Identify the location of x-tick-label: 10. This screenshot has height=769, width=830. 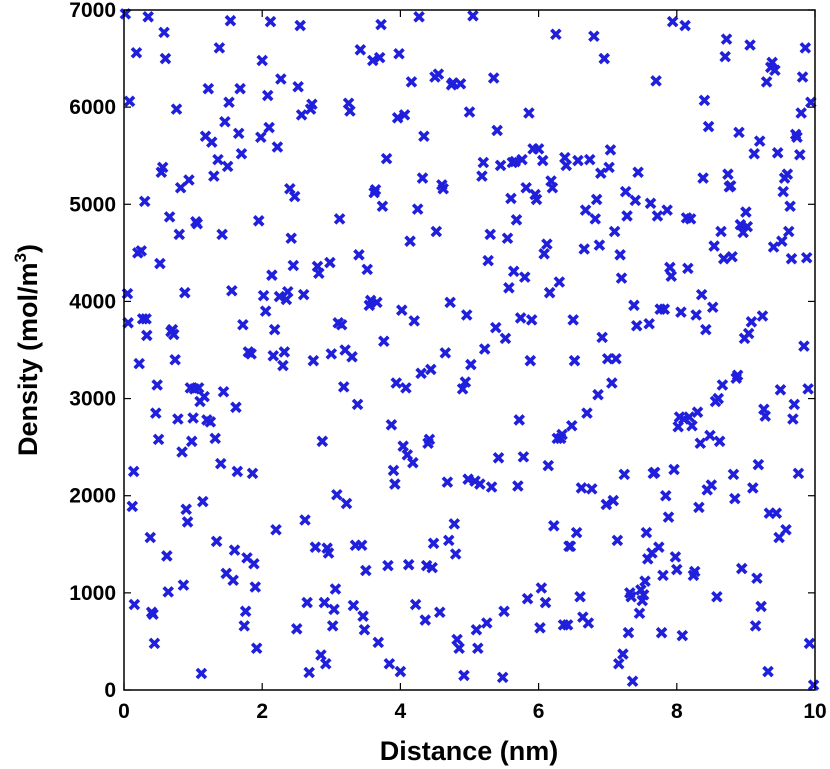
(814, 711).